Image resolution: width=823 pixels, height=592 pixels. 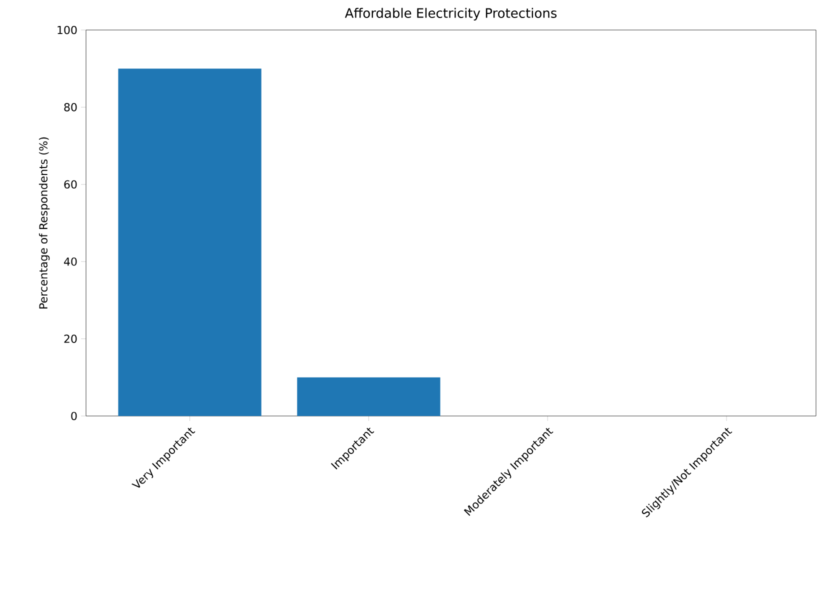 I want to click on chart-title: Affordable Electricity Protections, so click(x=450, y=14).